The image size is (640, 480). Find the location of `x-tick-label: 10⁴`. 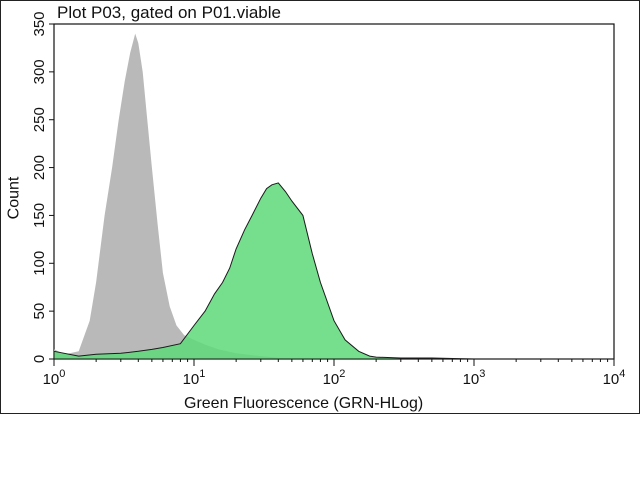

x-tick-label: 10⁴ is located at coordinates (614, 378).